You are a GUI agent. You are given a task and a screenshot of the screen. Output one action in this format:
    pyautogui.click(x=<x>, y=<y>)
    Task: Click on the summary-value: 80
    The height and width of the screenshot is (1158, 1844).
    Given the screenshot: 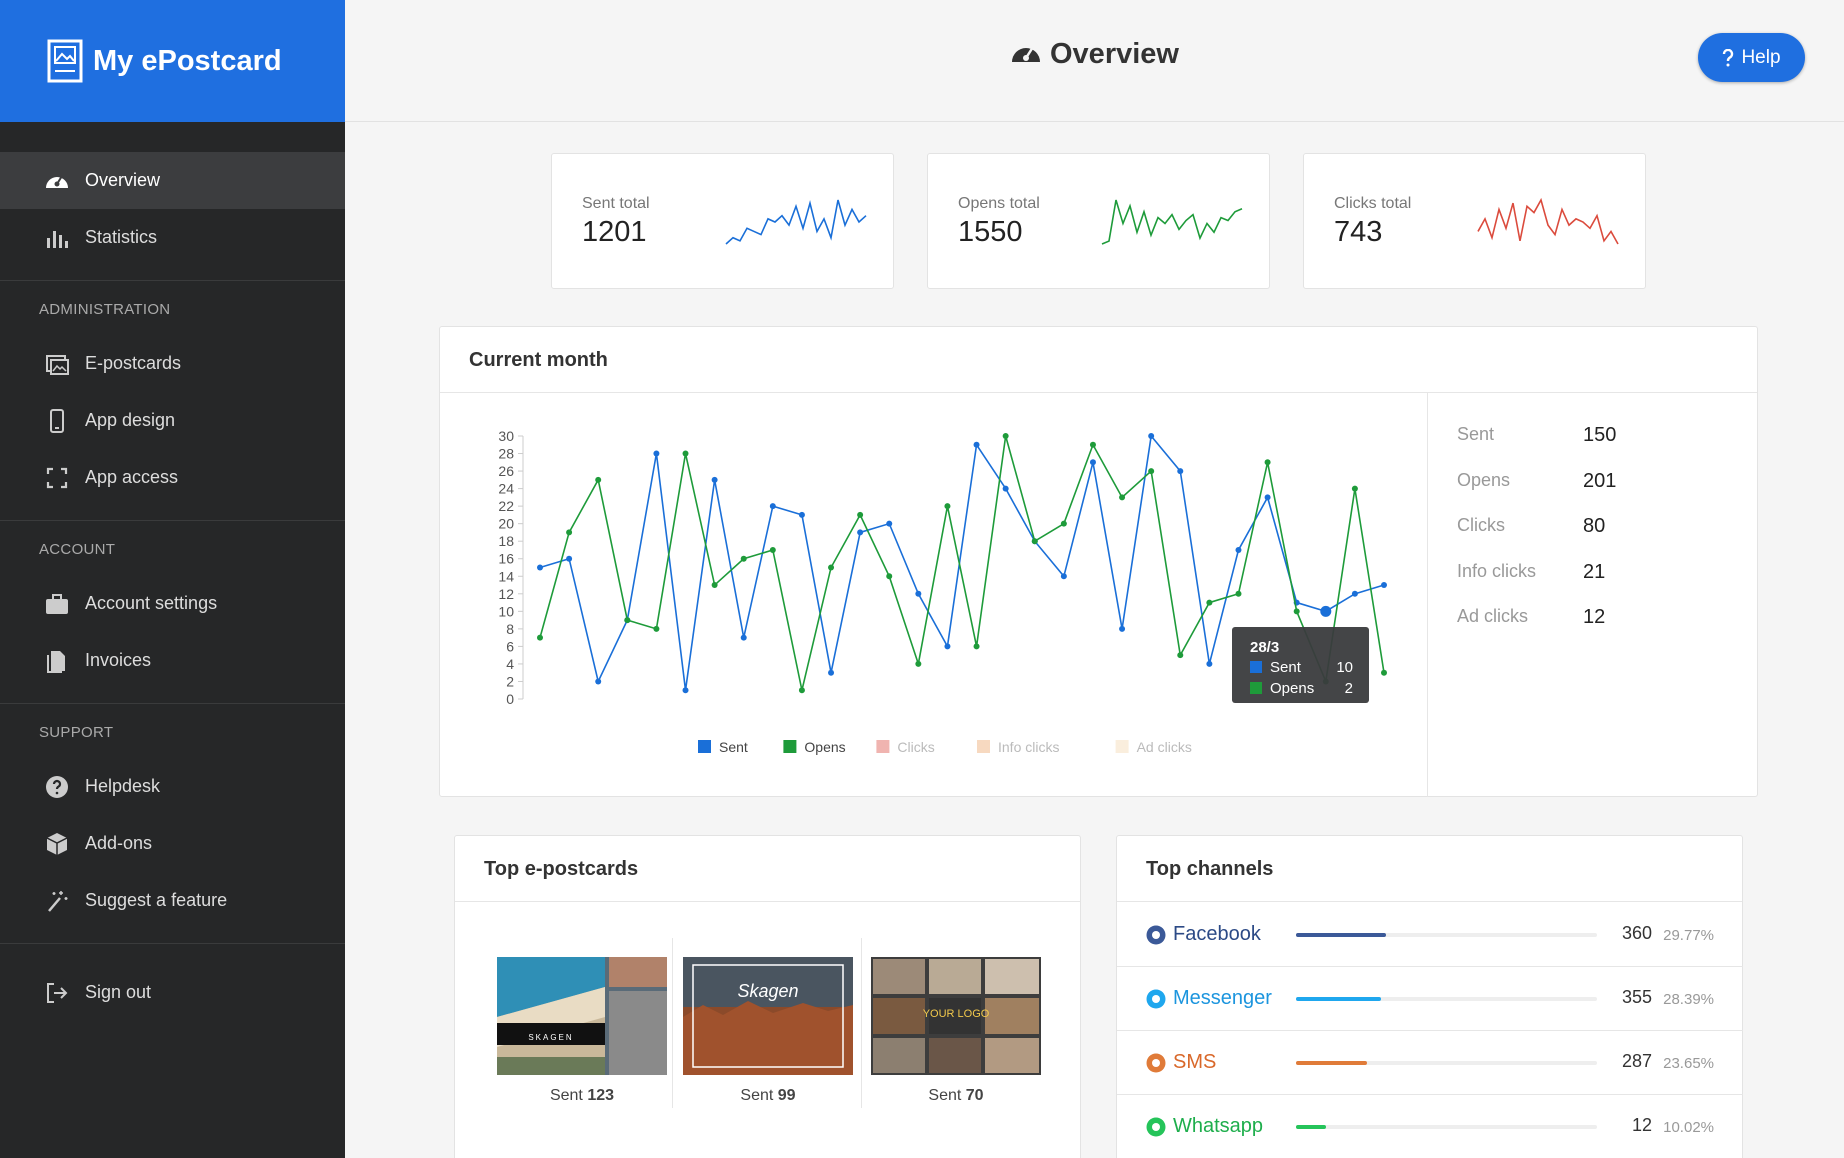 What is the action you would take?
    pyautogui.click(x=1594, y=526)
    